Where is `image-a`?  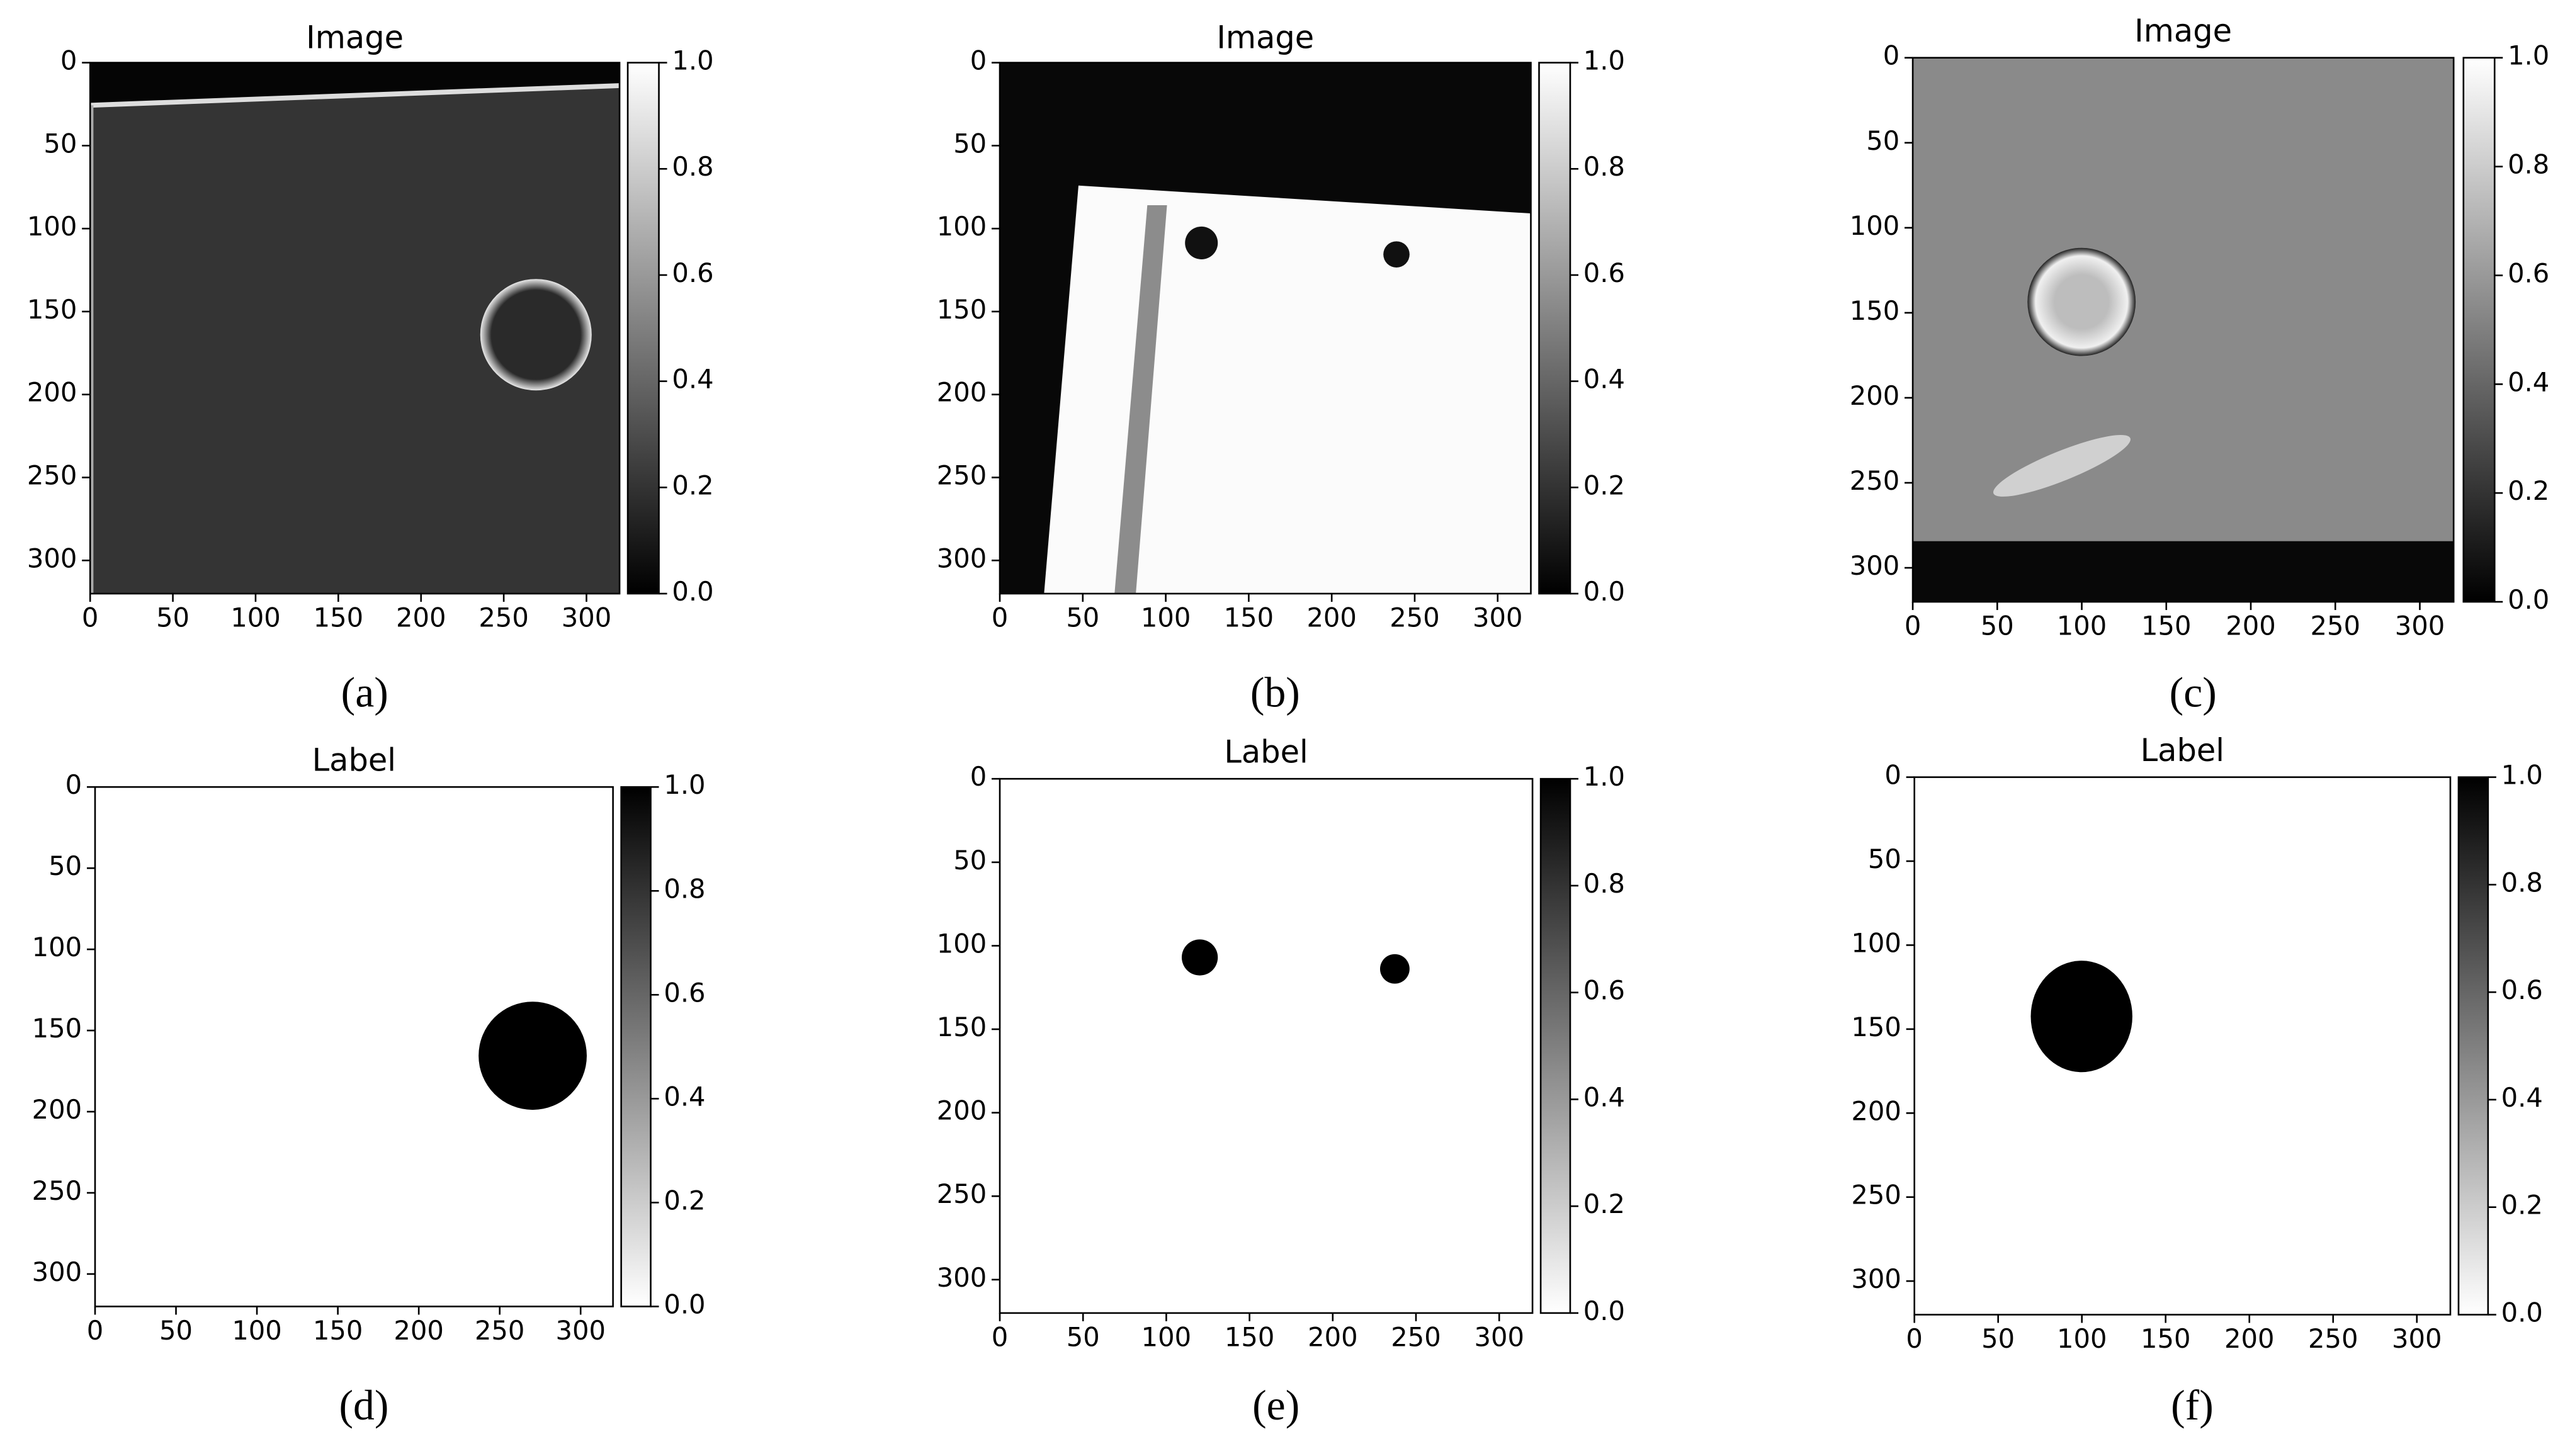
image-a is located at coordinates (355, 328).